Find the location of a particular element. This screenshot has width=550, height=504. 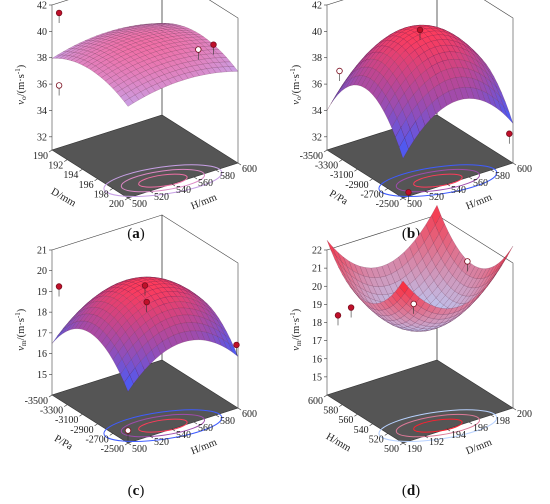

right-axis-label: H/mm is located at coordinates (479, 202).